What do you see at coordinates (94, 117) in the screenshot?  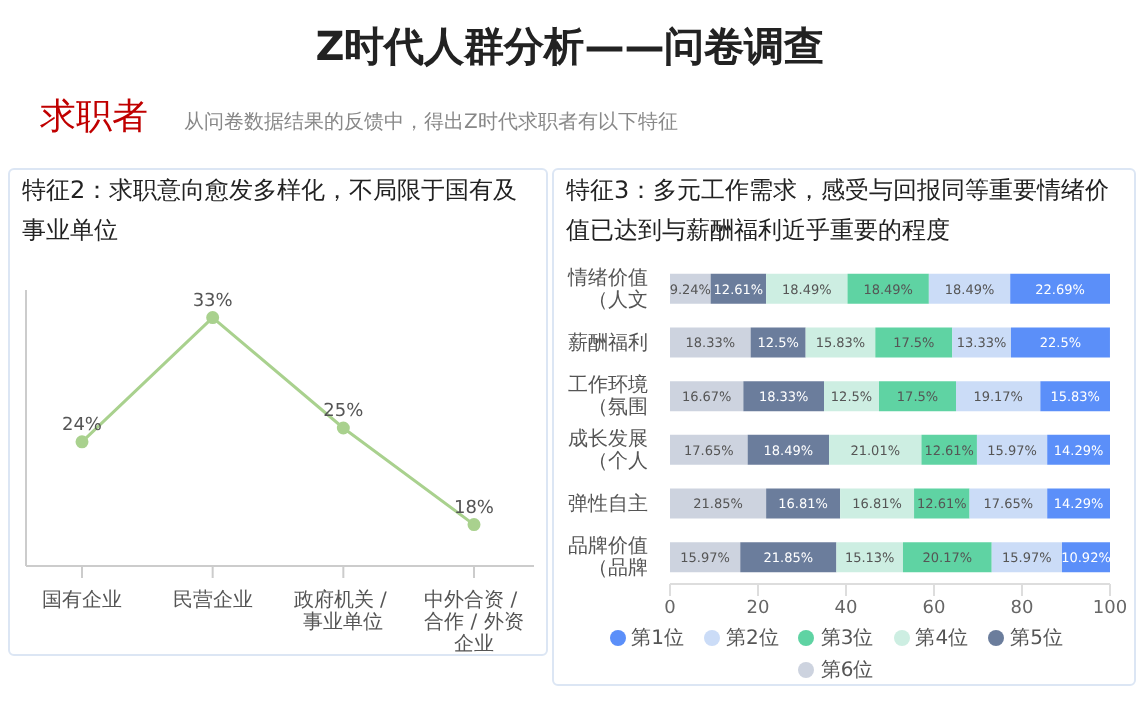 I see `text: 求职者` at bounding box center [94, 117].